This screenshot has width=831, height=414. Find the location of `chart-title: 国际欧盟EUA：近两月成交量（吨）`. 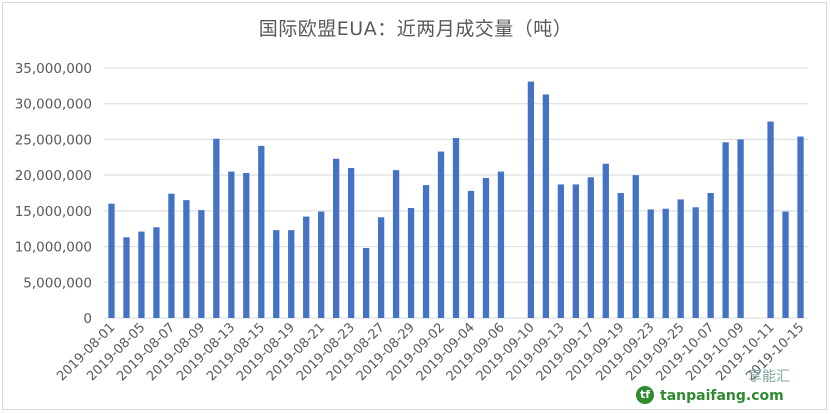

chart-title: 国际欧盟EUA：近两月成交量（吨） is located at coordinates (415, 29).